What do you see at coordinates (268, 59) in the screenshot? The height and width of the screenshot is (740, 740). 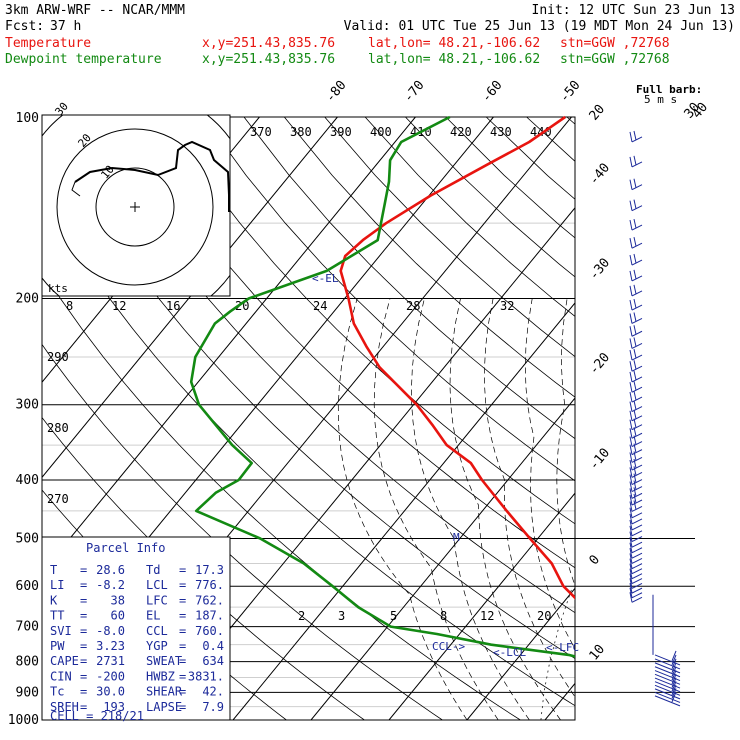 I see `dewpoint-xy: x,y=251.43,835.76` at bounding box center [268, 59].